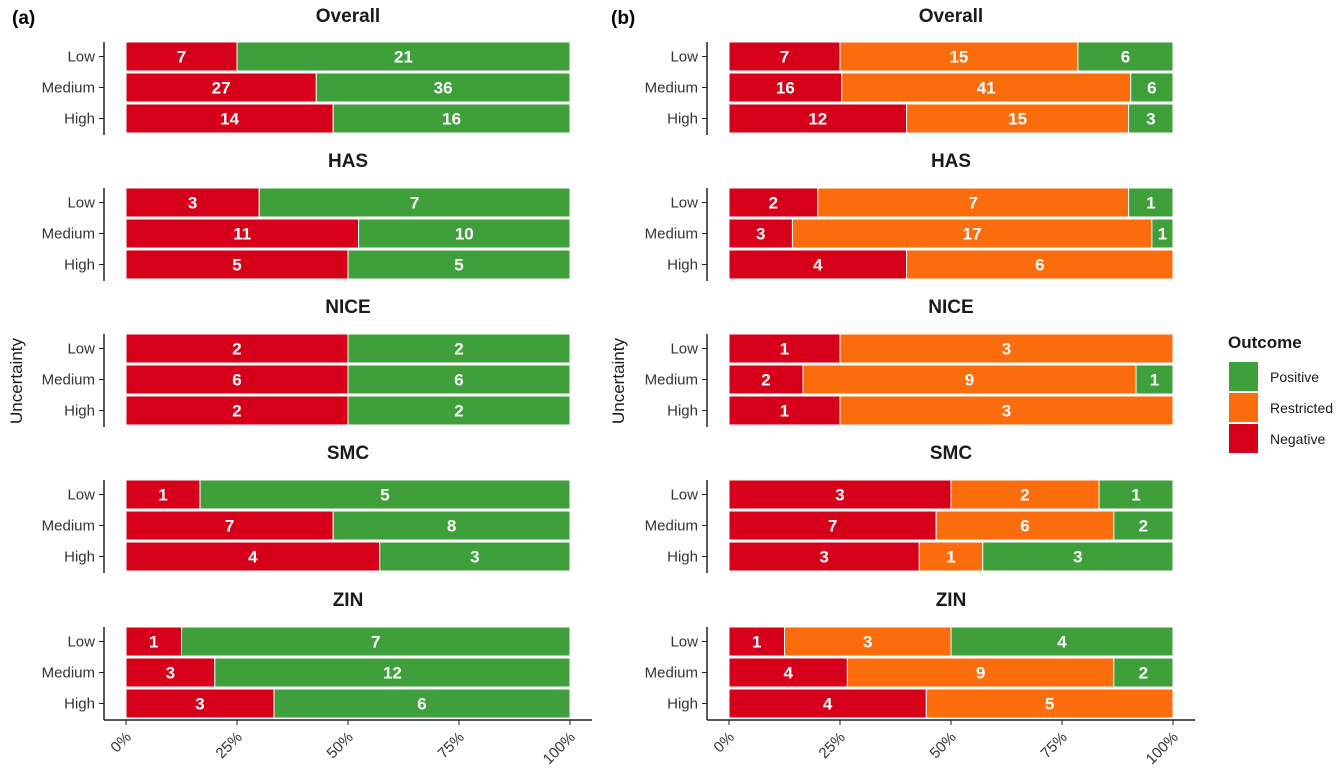  Describe the element at coordinates (1243, 376) in the screenshot. I see `legend-swatch-positive` at that location.